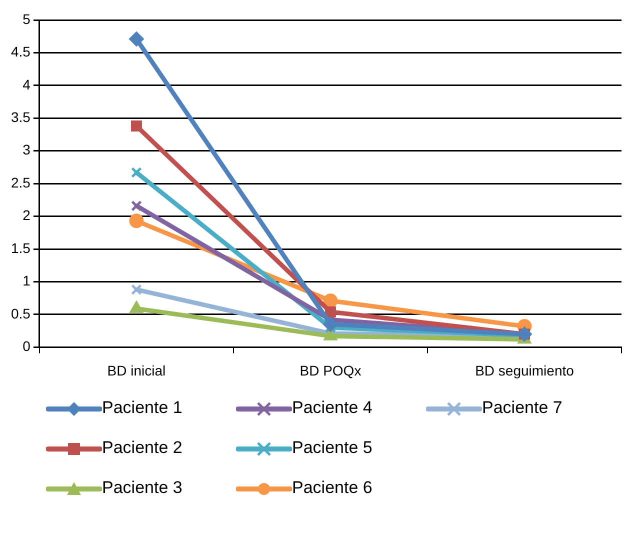 The width and height of the screenshot is (638, 533). I want to click on legend-label: Paciente 5, so click(332, 447).